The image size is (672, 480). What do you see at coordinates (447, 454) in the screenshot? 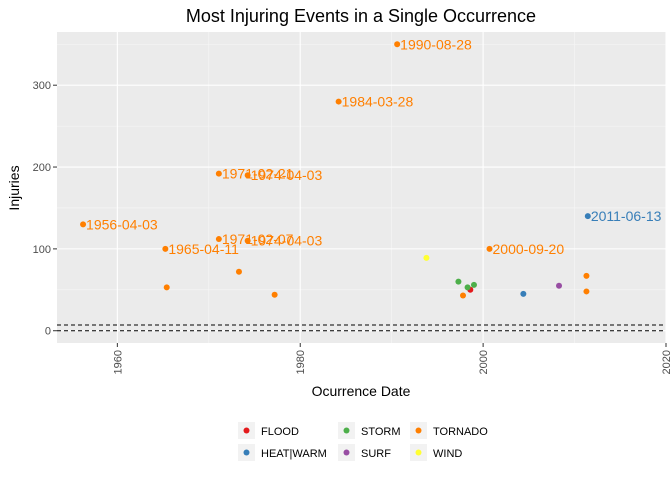
I see `legend-label: WIND` at bounding box center [447, 454].